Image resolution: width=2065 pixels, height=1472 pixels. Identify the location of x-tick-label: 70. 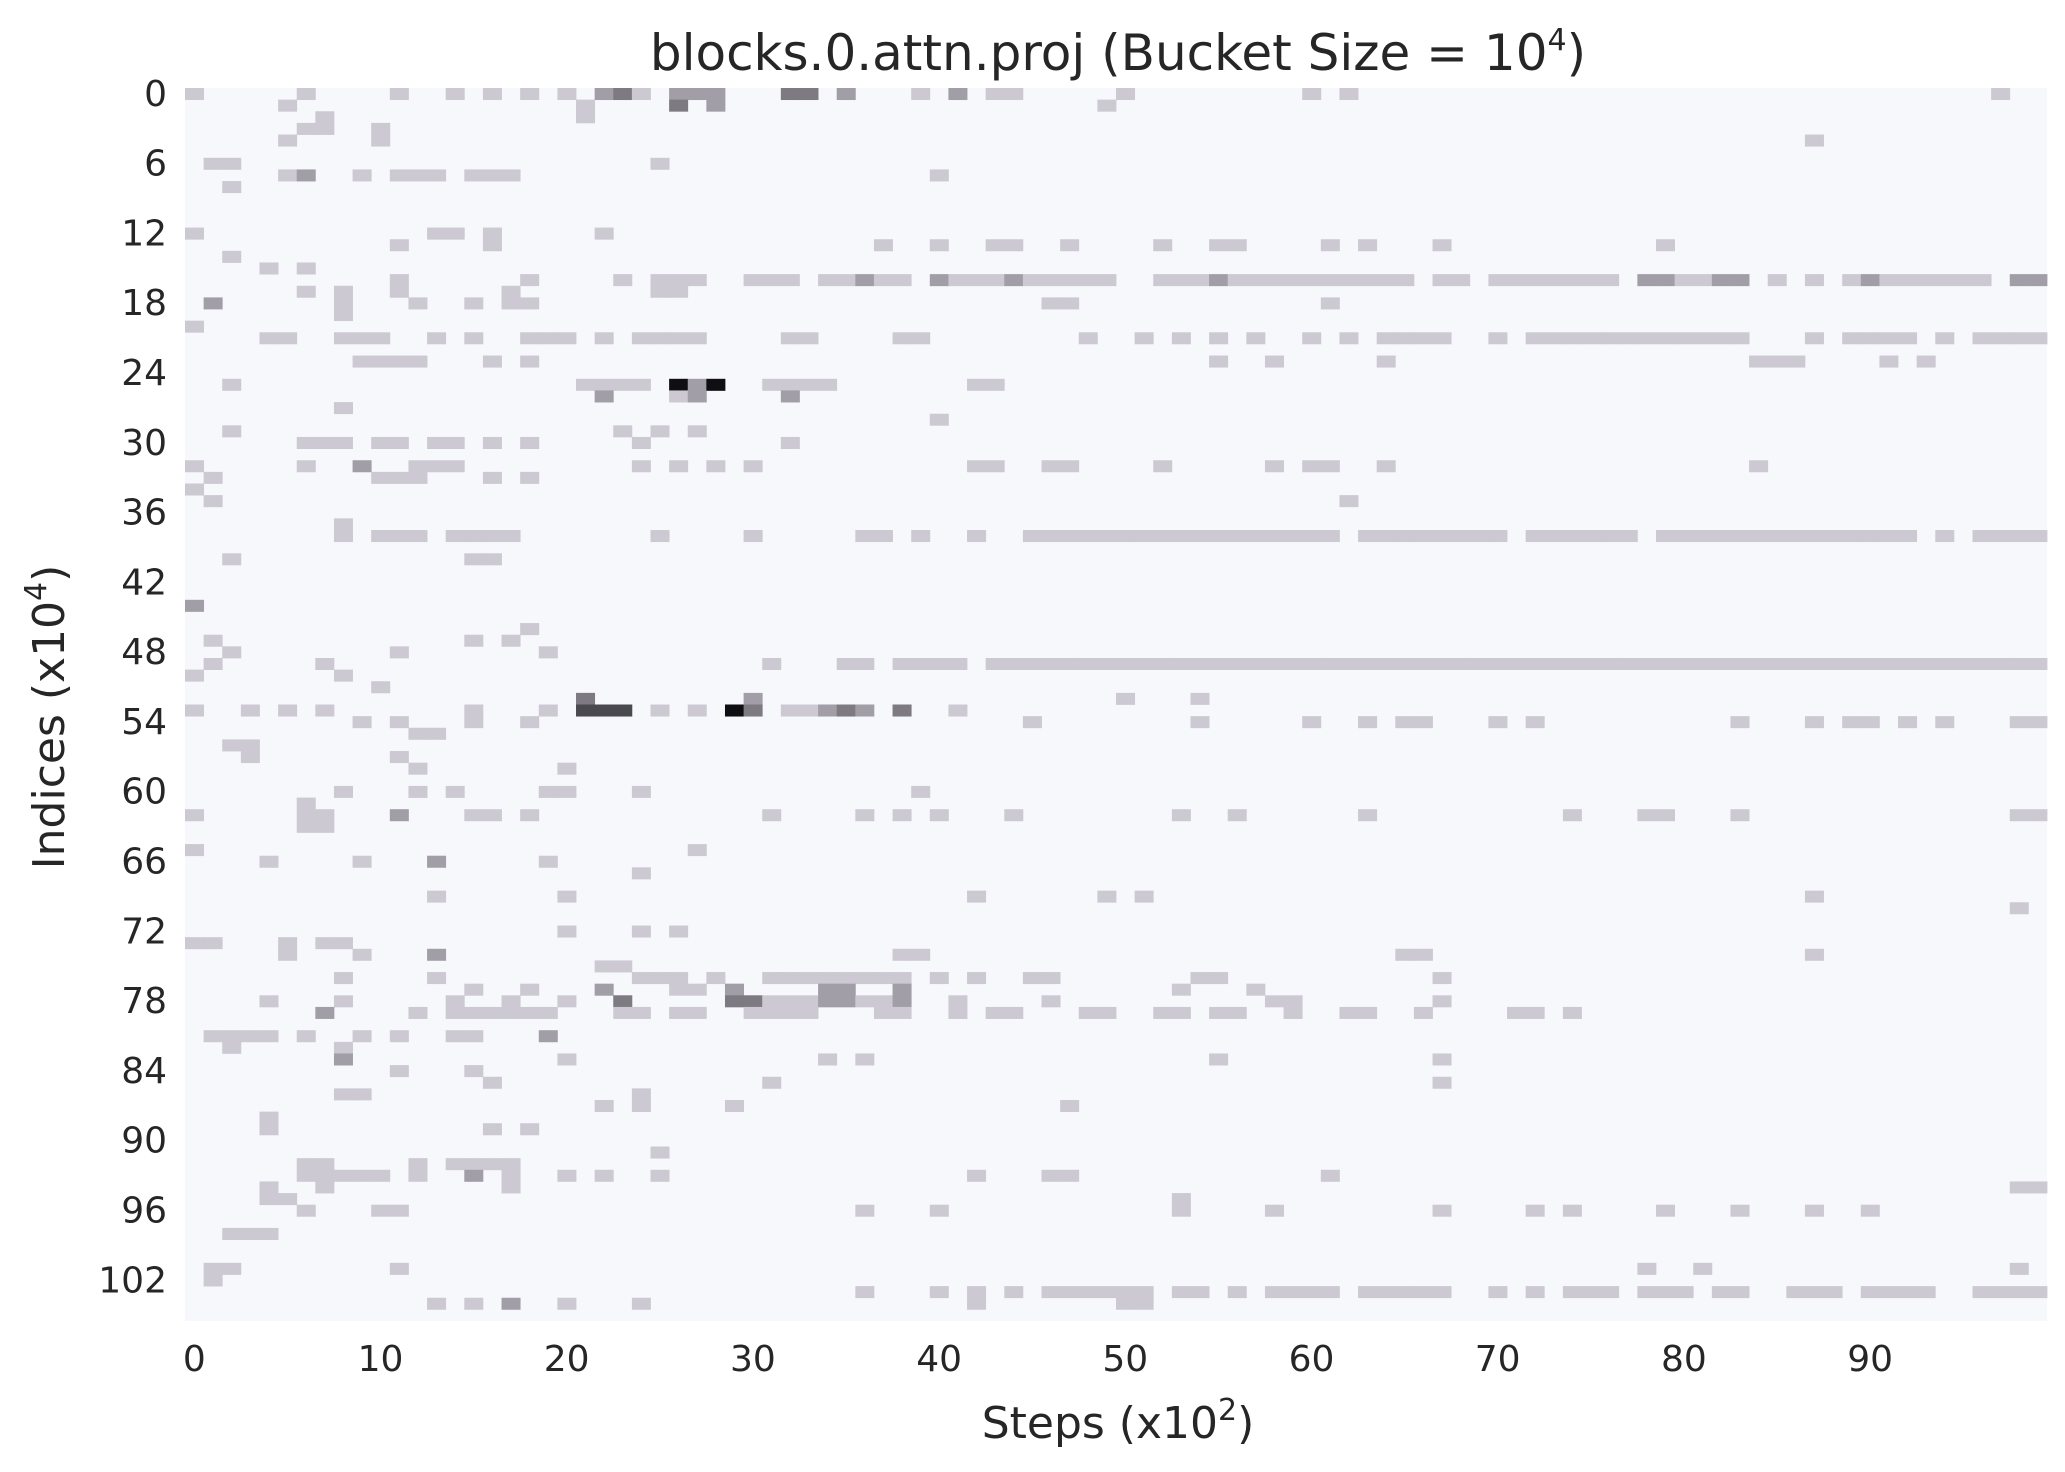
(1498, 1359).